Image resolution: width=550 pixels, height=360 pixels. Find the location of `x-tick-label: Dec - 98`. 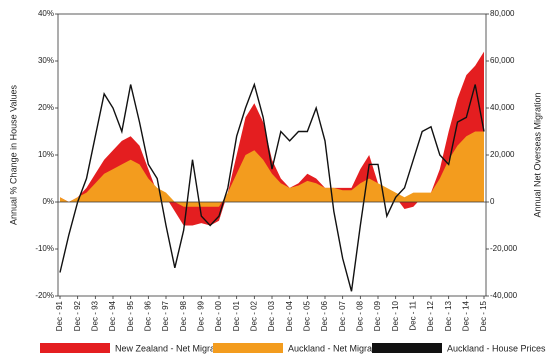

x-tick-label: Dec - 98 is located at coordinates (183, 315).